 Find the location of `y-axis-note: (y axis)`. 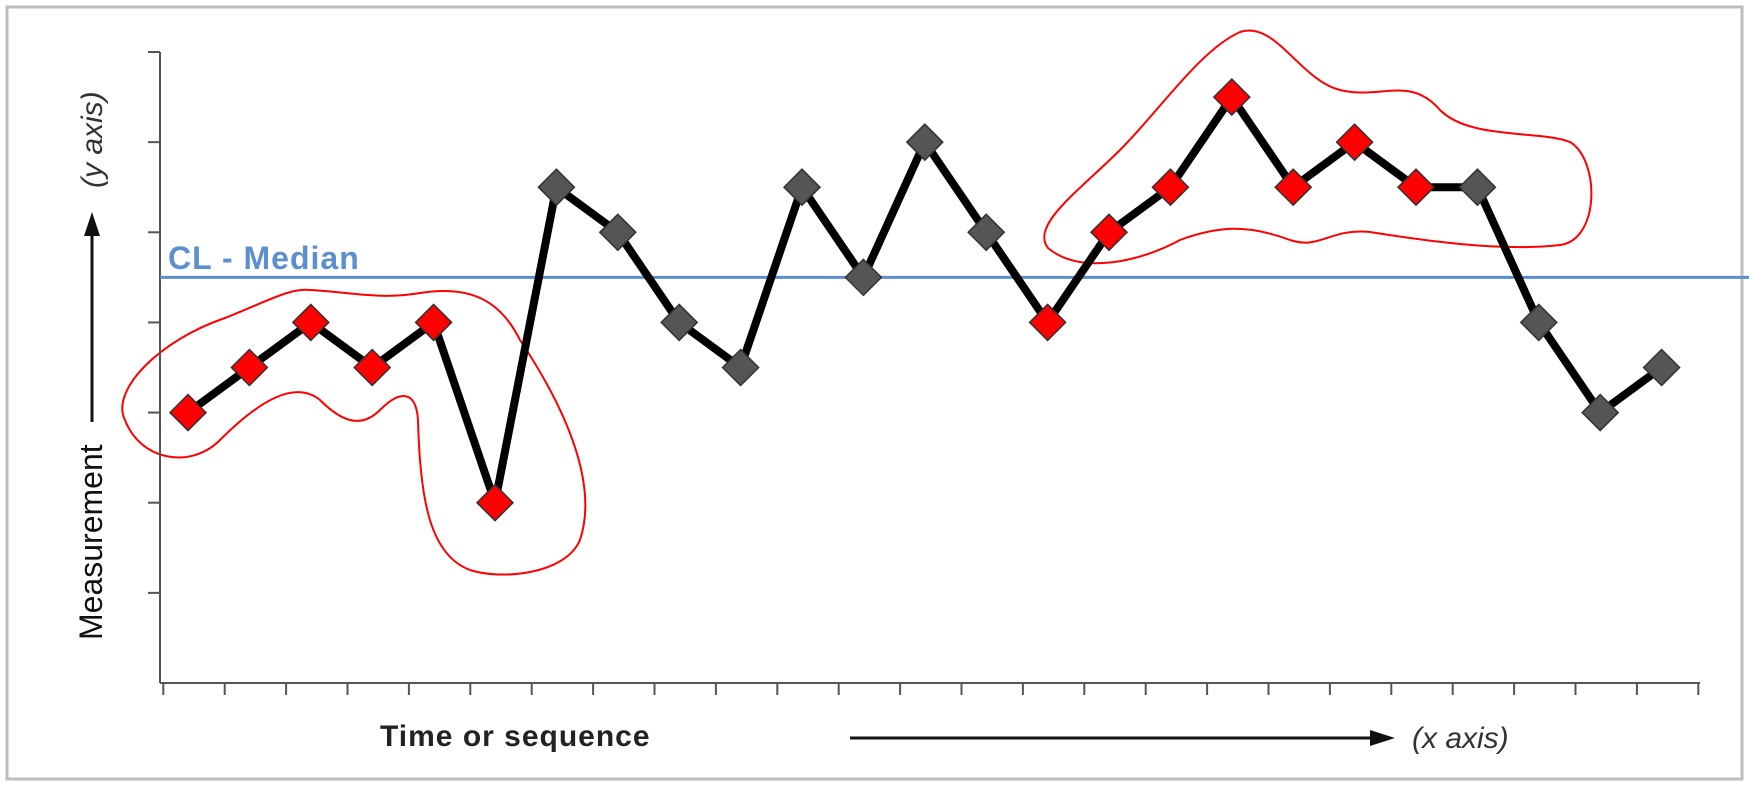

y-axis-note: (y axis) is located at coordinates (92, 139).